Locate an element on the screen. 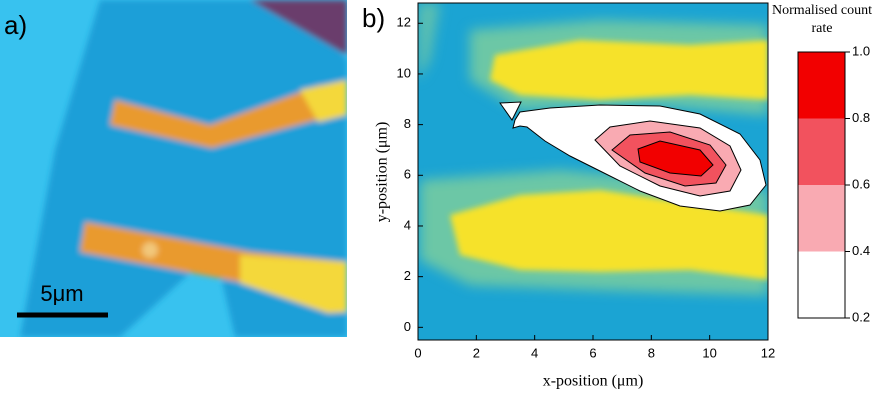  x-tick-label: 6 is located at coordinates (592, 352).